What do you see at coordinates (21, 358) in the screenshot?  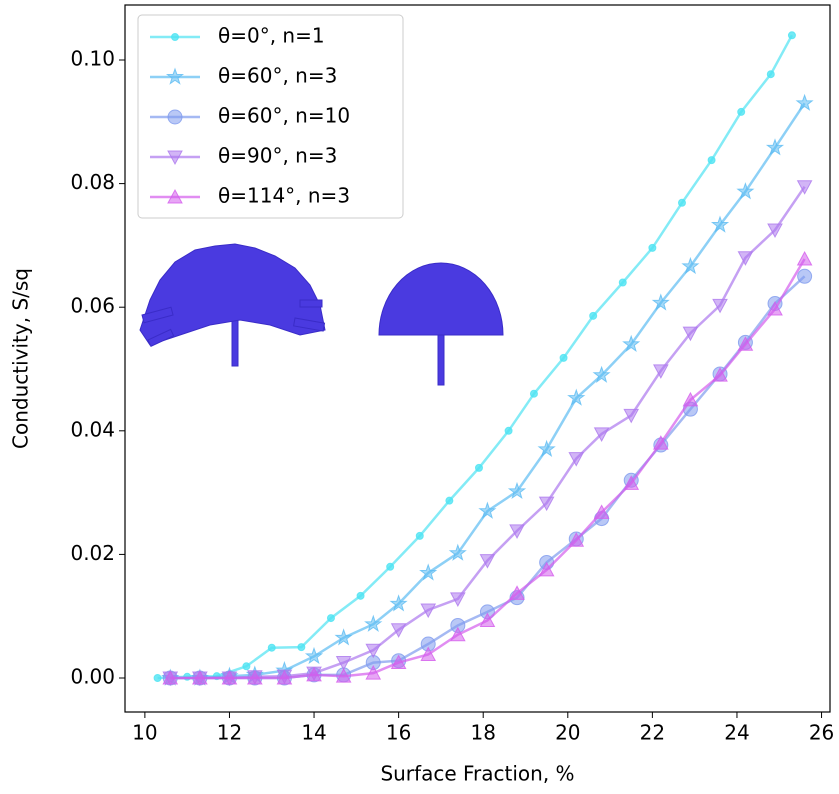 I see `y-axis-label: Conductivity, S/sq` at bounding box center [21, 358].